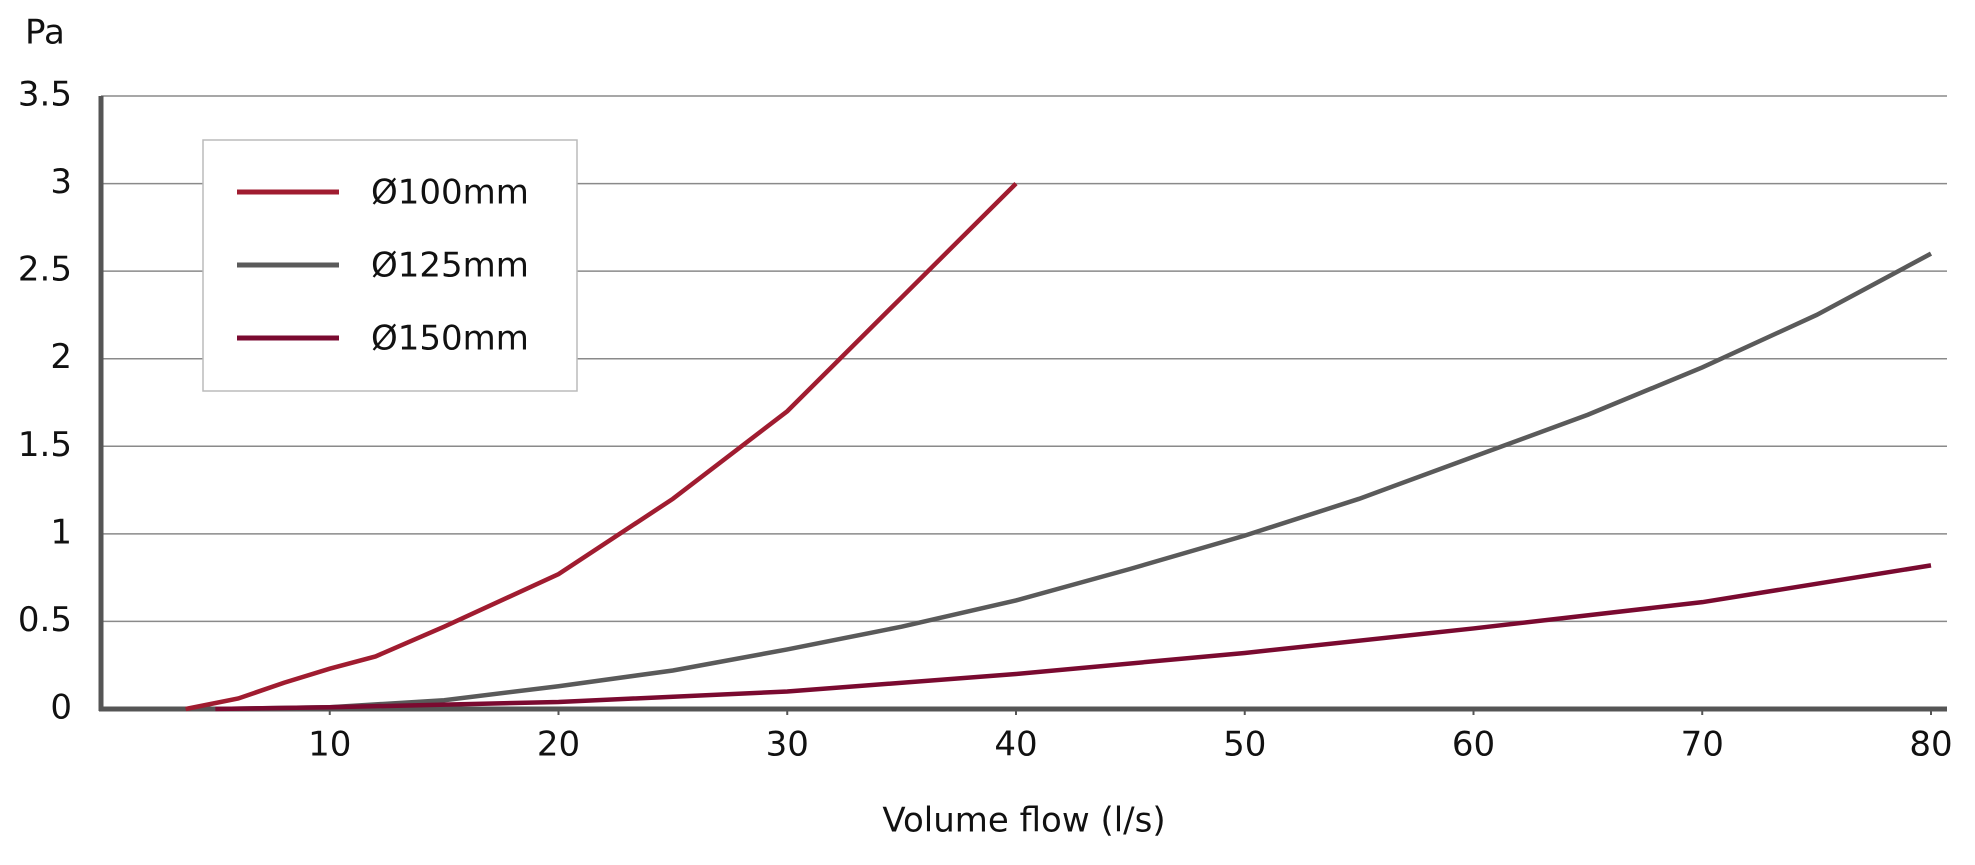  Describe the element at coordinates (45, 620) in the screenshot. I see `y-tick-label: 0.5` at that location.